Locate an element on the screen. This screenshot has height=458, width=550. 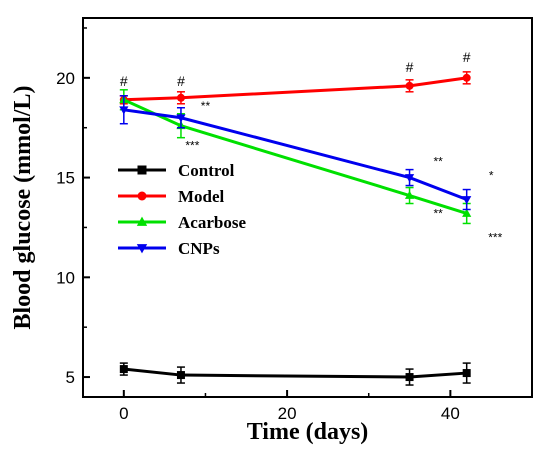
legend-label: Model is located at coordinates (201, 196).